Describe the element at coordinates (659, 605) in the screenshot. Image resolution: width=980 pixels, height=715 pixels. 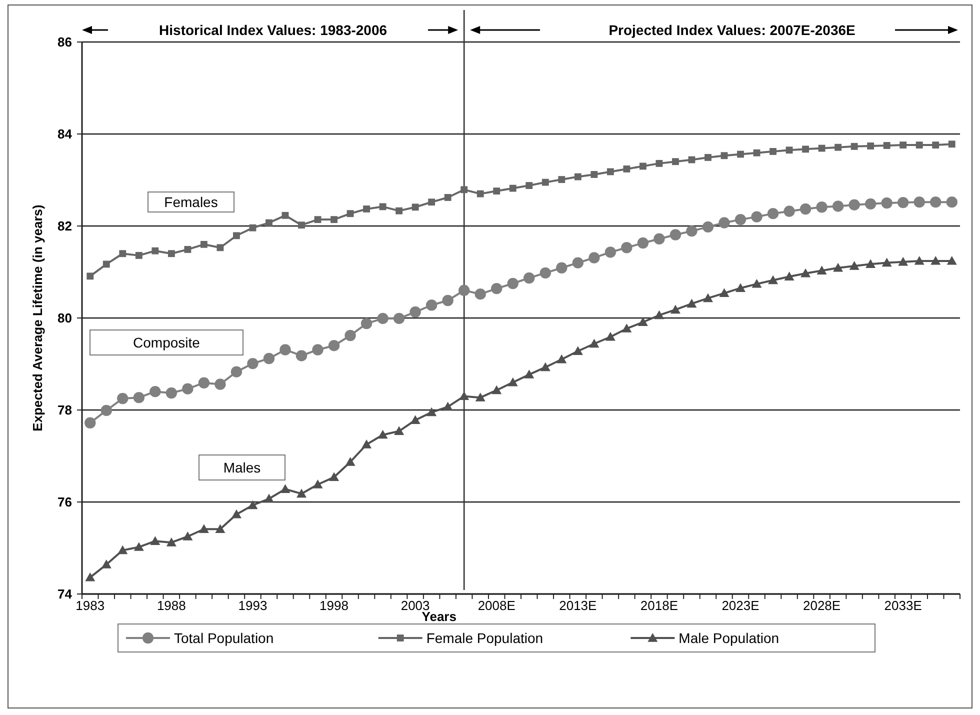
I see `x-tick-label: 2018E` at that location.